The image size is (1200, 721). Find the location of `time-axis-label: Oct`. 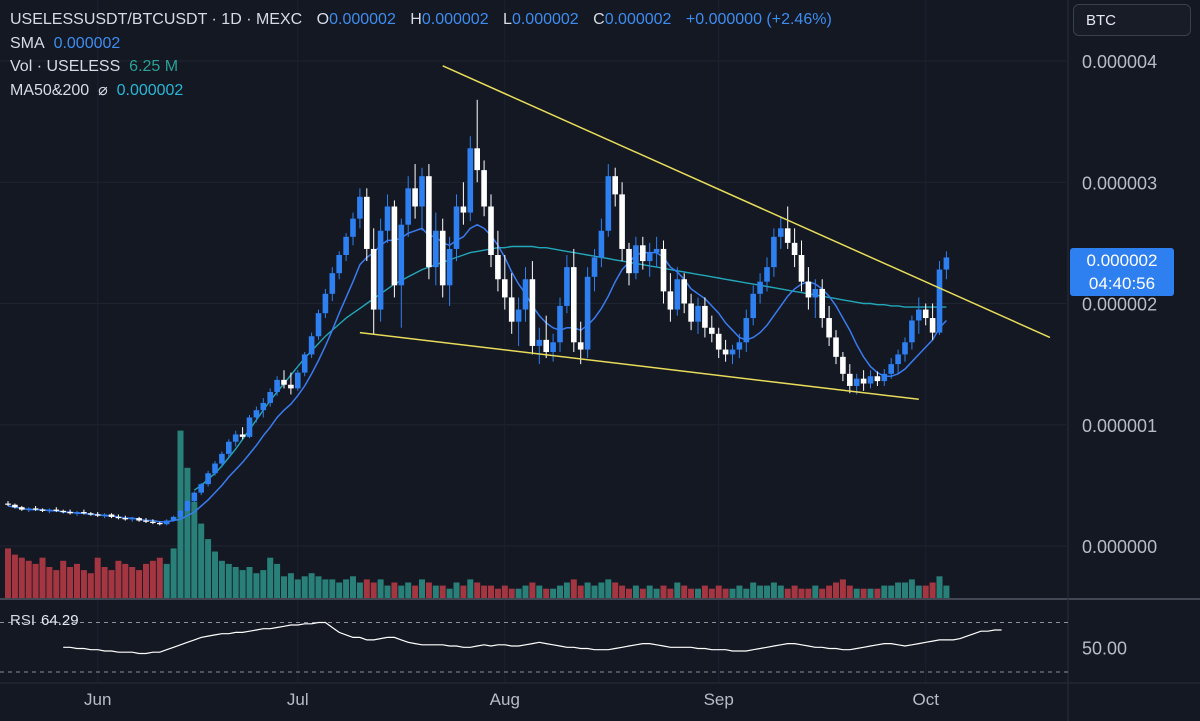

time-axis-label: Oct is located at coordinates (925, 699).